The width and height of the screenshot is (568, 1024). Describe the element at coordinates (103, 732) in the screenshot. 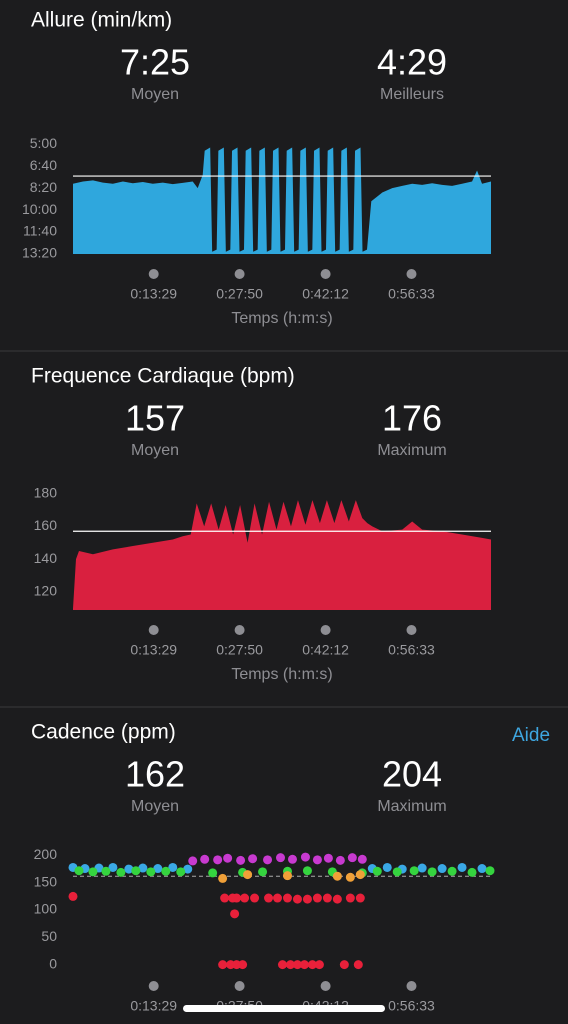

I see `section-title: Cadence (ppm)` at that location.